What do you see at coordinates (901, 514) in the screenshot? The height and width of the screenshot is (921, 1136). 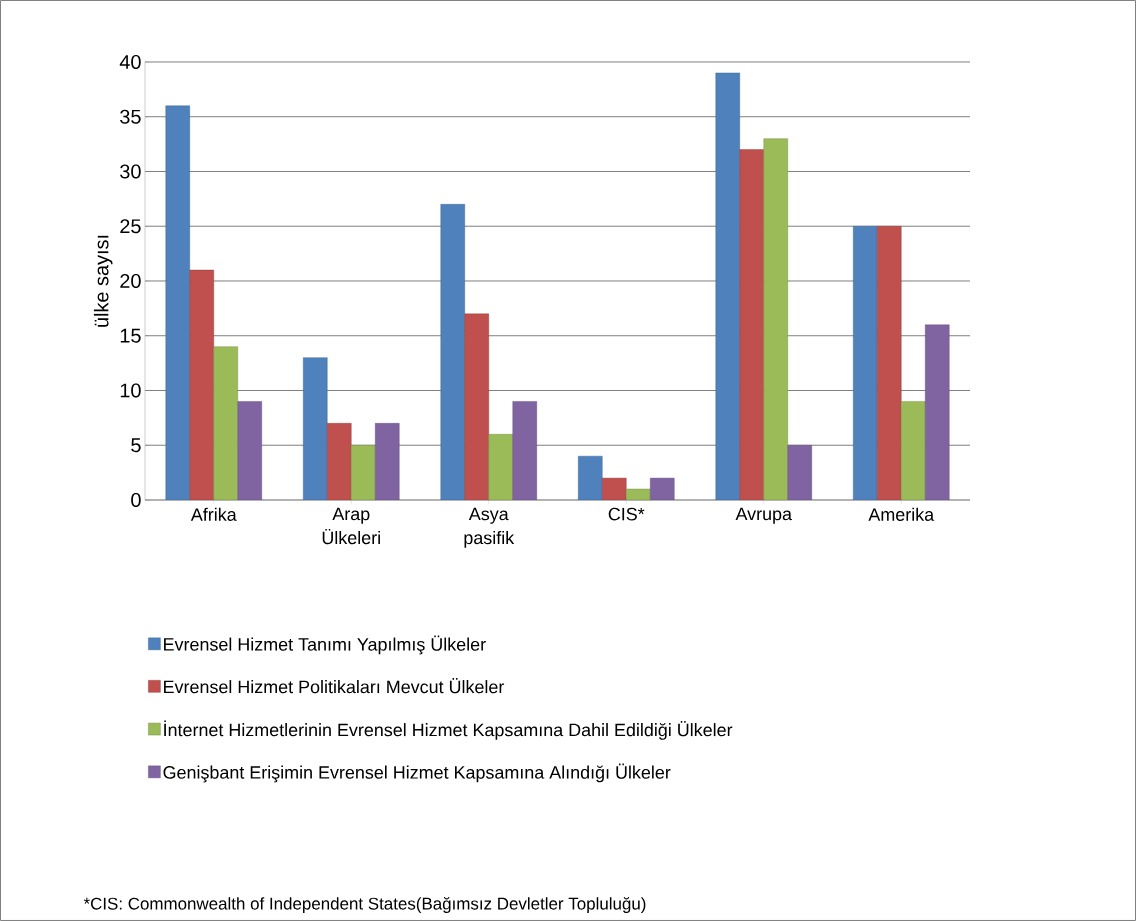 I see `x-tick-label: Amerika` at bounding box center [901, 514].